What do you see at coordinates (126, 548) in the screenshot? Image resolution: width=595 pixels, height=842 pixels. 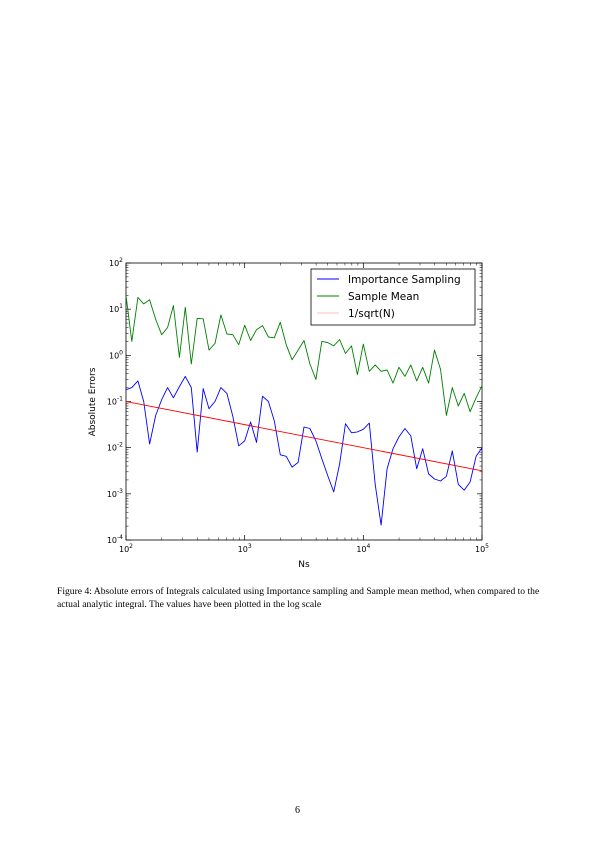 I see `x-tick-label: 10²` at bounding box center [126, 548].